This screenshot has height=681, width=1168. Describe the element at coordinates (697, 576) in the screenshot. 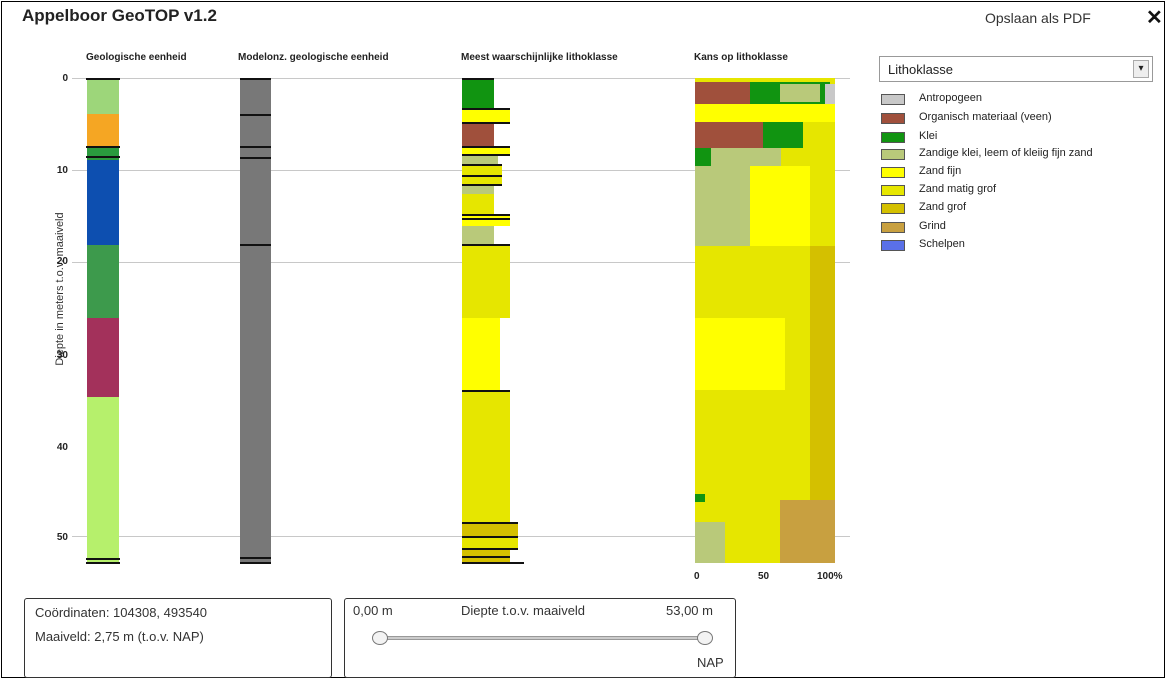

I see `x-tick-0: 0` at that location.